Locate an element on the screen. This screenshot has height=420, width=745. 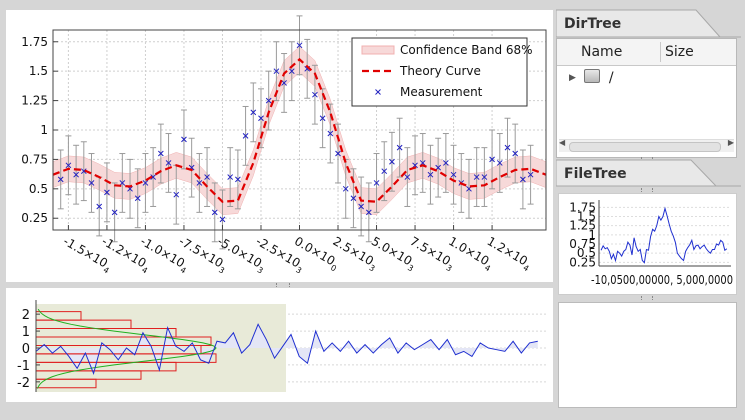
filetree-splitter is located at coordinates (647, 190).